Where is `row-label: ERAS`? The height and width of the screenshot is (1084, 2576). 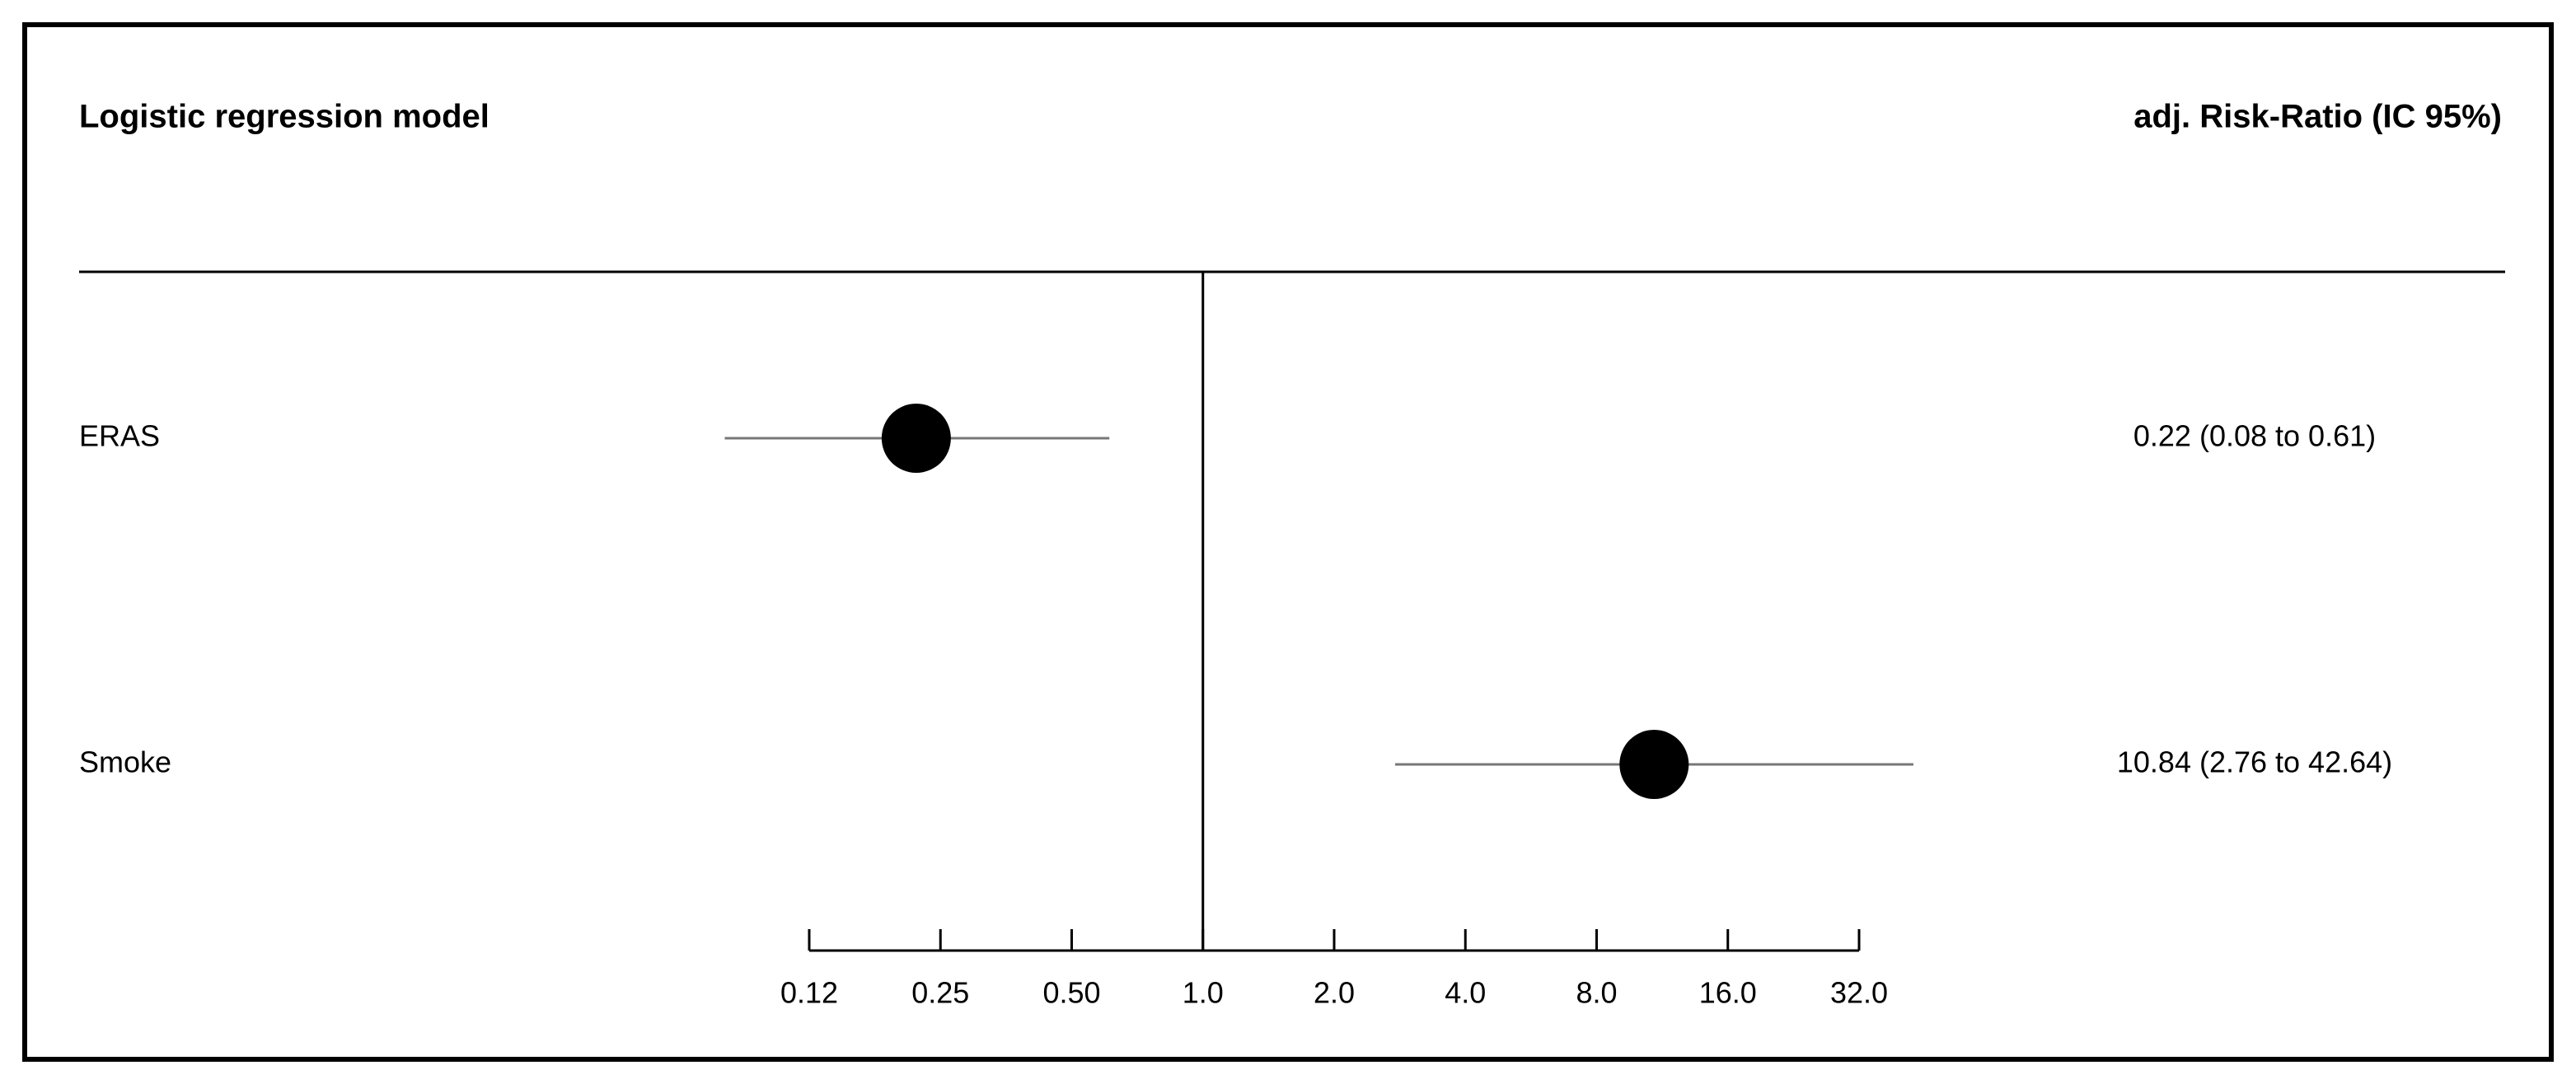 row-label: ERAS is located at coordinates (119, 436).